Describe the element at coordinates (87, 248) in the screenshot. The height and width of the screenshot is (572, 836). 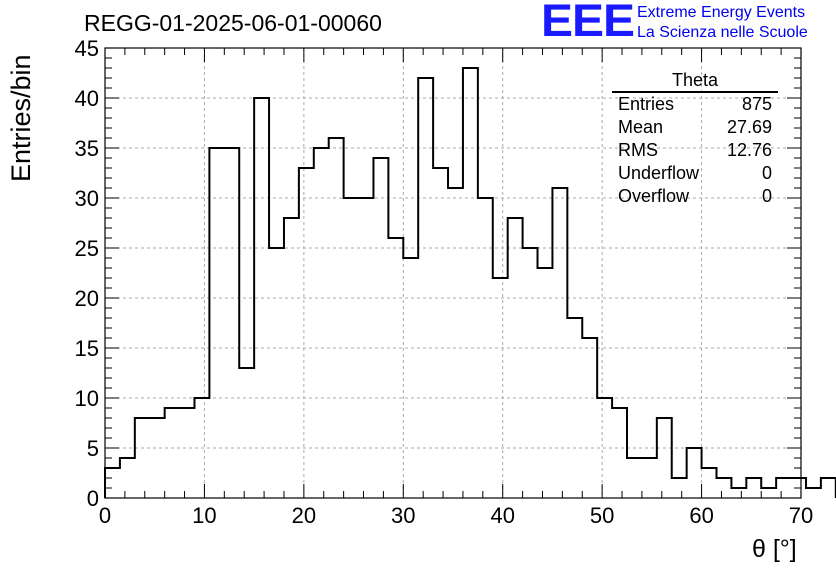
I see `y-tick-label: 25` at that location.